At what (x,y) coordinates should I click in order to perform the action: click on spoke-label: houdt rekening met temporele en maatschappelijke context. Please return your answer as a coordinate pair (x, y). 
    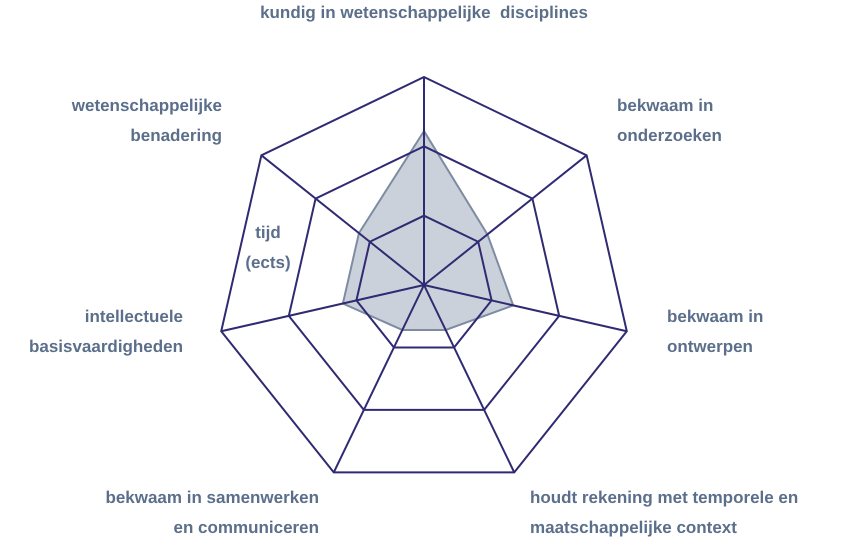
    Looking at the image, I should click on (664, 512).